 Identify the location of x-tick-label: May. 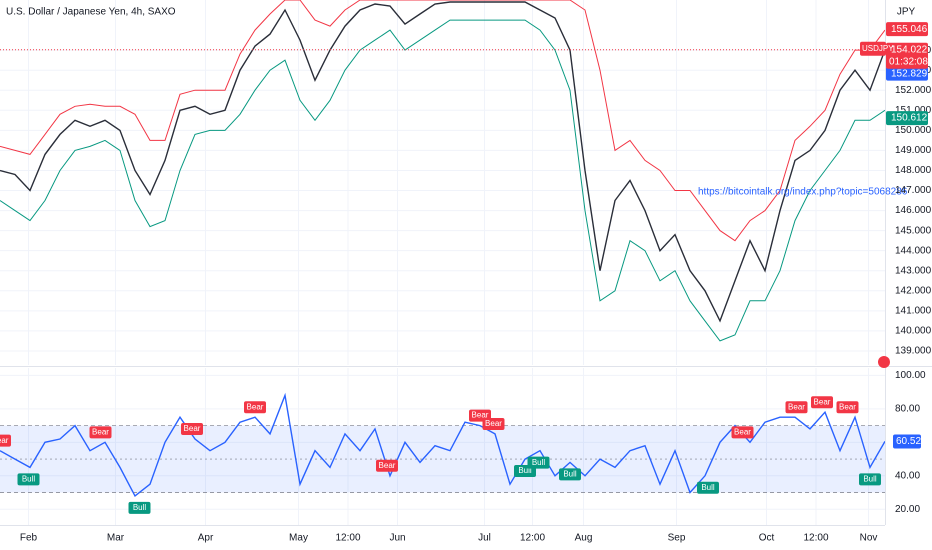
(298, 538).